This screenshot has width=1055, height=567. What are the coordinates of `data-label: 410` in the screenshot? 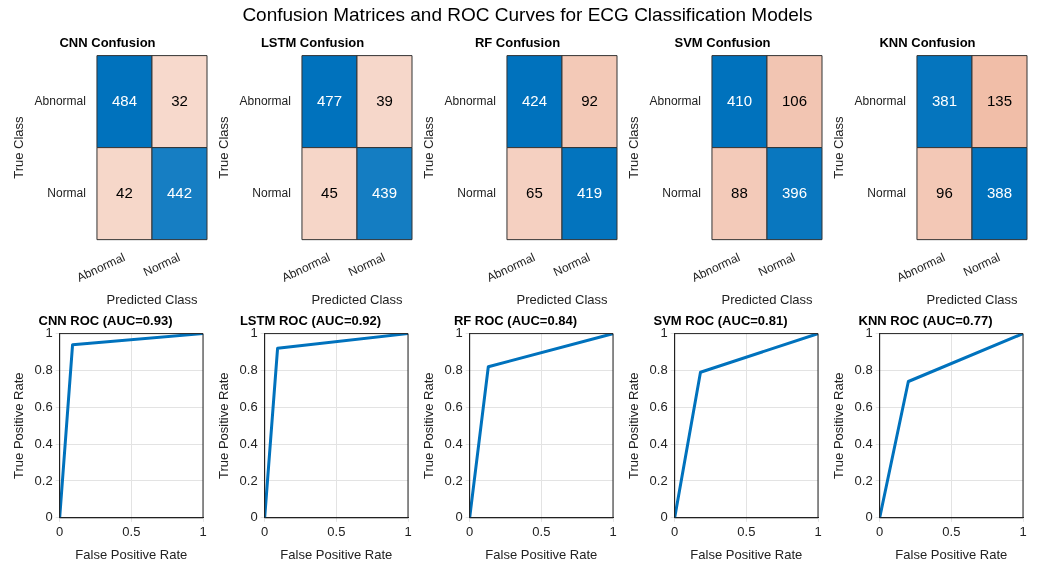 It's located at (739, 100).